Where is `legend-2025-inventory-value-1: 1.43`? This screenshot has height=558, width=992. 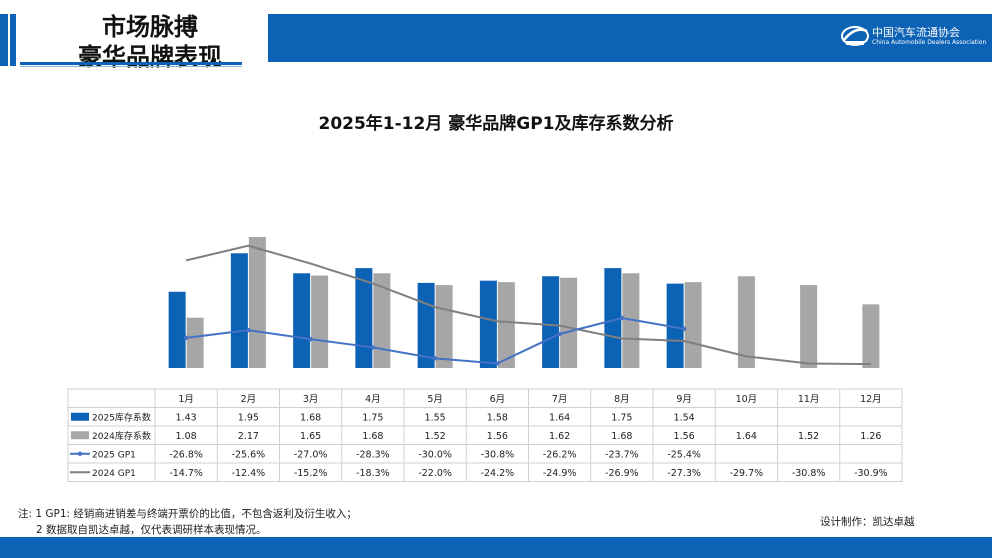 legend-2025-inventory-value-1: 1.43 is located at coordinates (186, 417).